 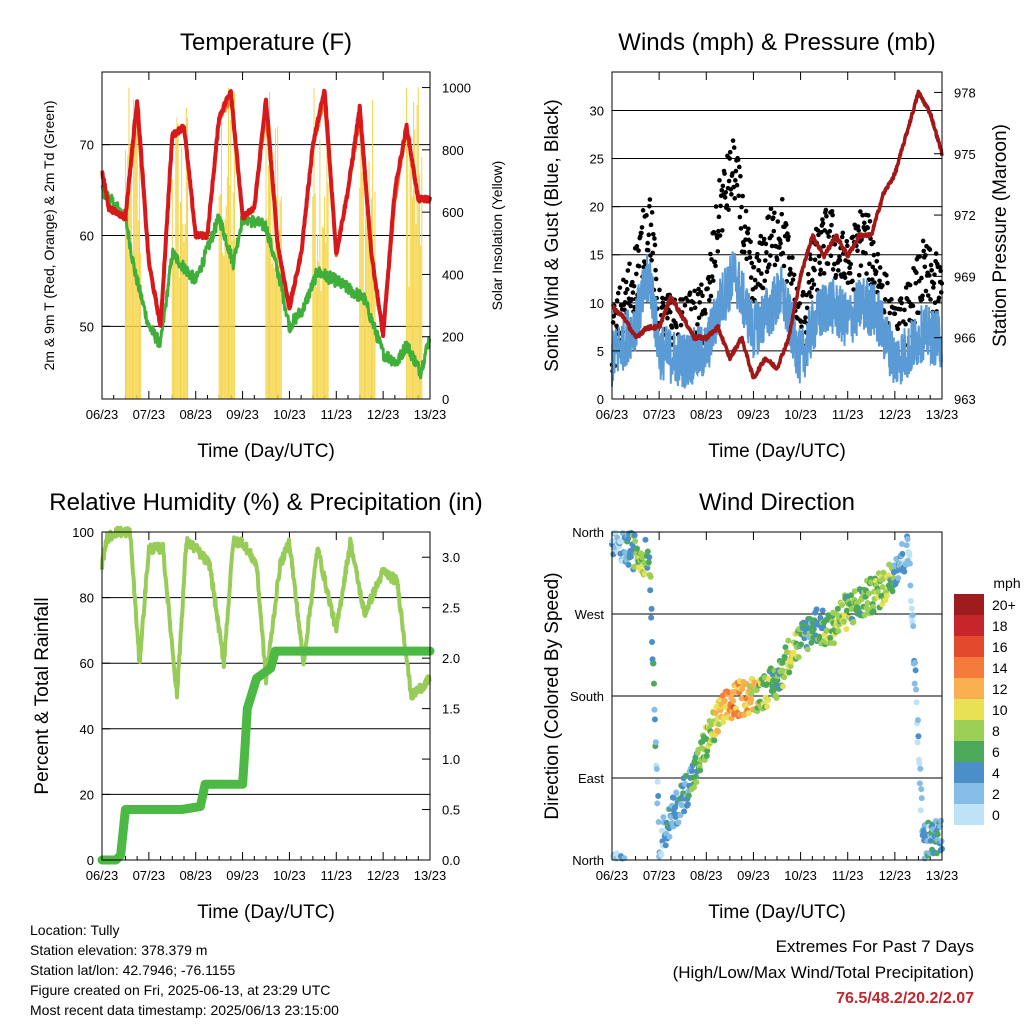 What do you see at coordinates (87, 794) in the screenshot?
I see `y-tick-label-left: 20` at bounding box center [87, 794].